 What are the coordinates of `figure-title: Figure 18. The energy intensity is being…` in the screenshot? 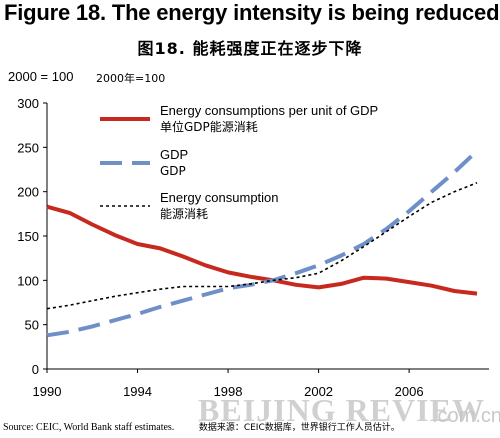 It's located at (252, 12).